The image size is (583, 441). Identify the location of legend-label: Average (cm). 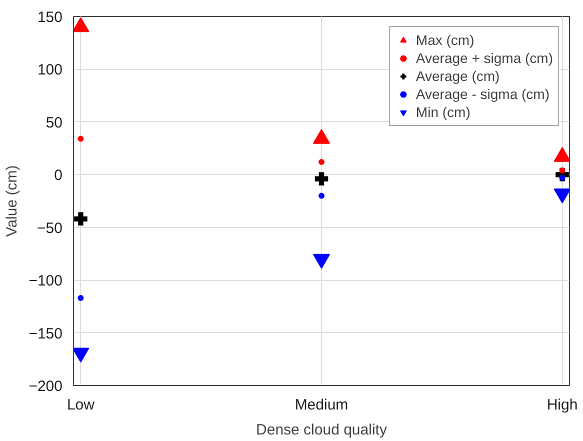
(458, 76).